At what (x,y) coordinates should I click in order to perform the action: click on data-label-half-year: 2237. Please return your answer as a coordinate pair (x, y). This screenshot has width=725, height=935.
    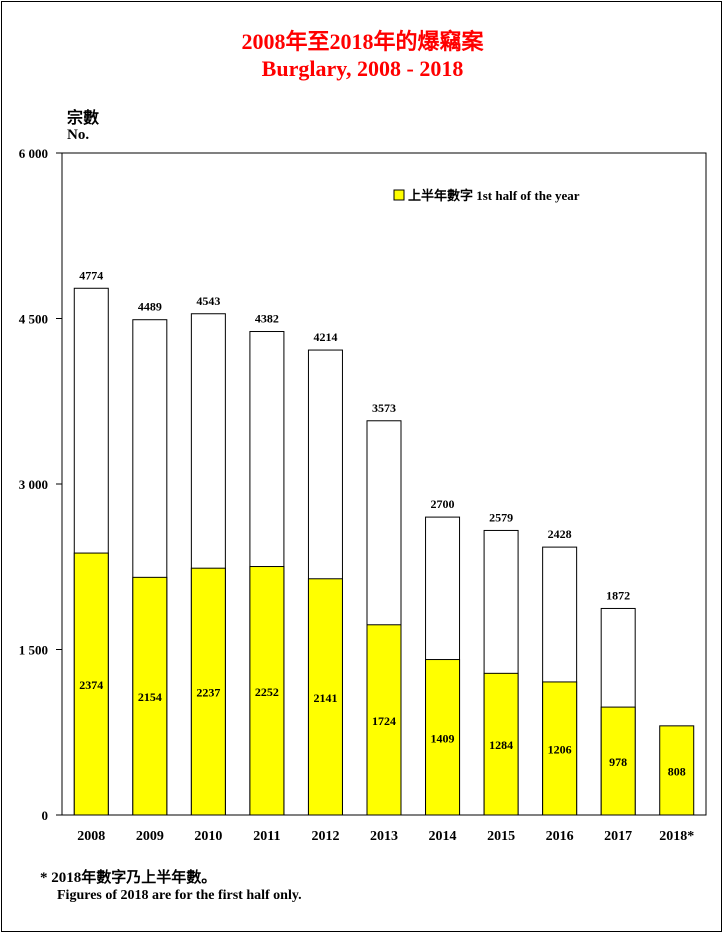
    Looking at the image, I should click on (208, 693).